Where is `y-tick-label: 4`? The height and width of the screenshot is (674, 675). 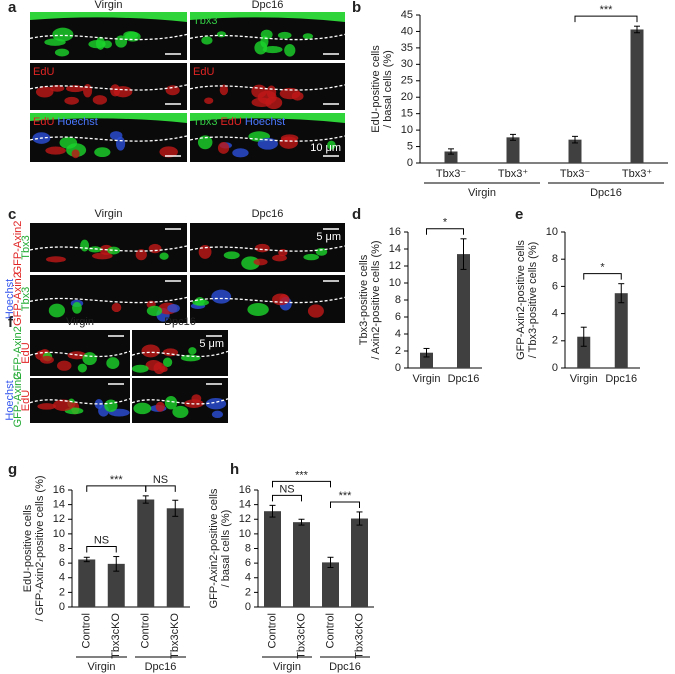 y-tick-label: 4 is located at coordinates (248, 578).